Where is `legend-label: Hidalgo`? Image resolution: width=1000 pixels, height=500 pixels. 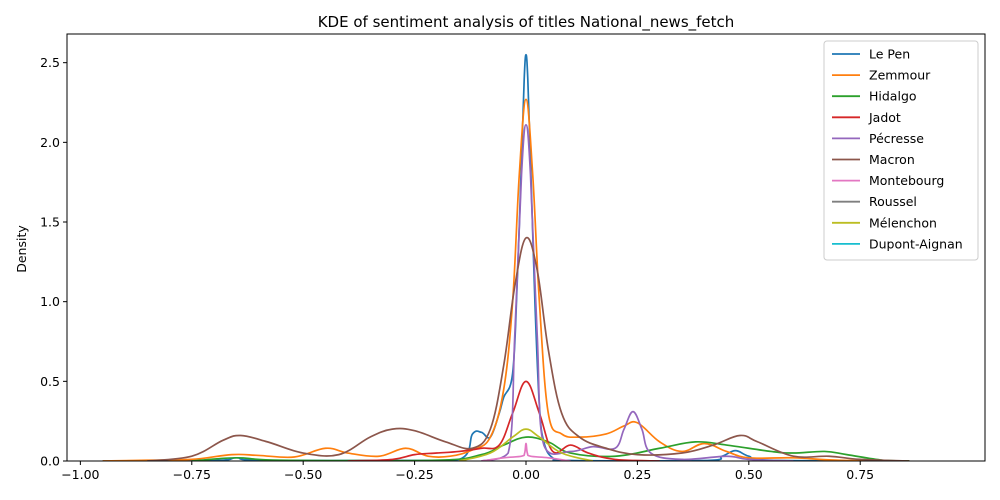
legend-label: Hidalgo is located at coordinates (893, 96).